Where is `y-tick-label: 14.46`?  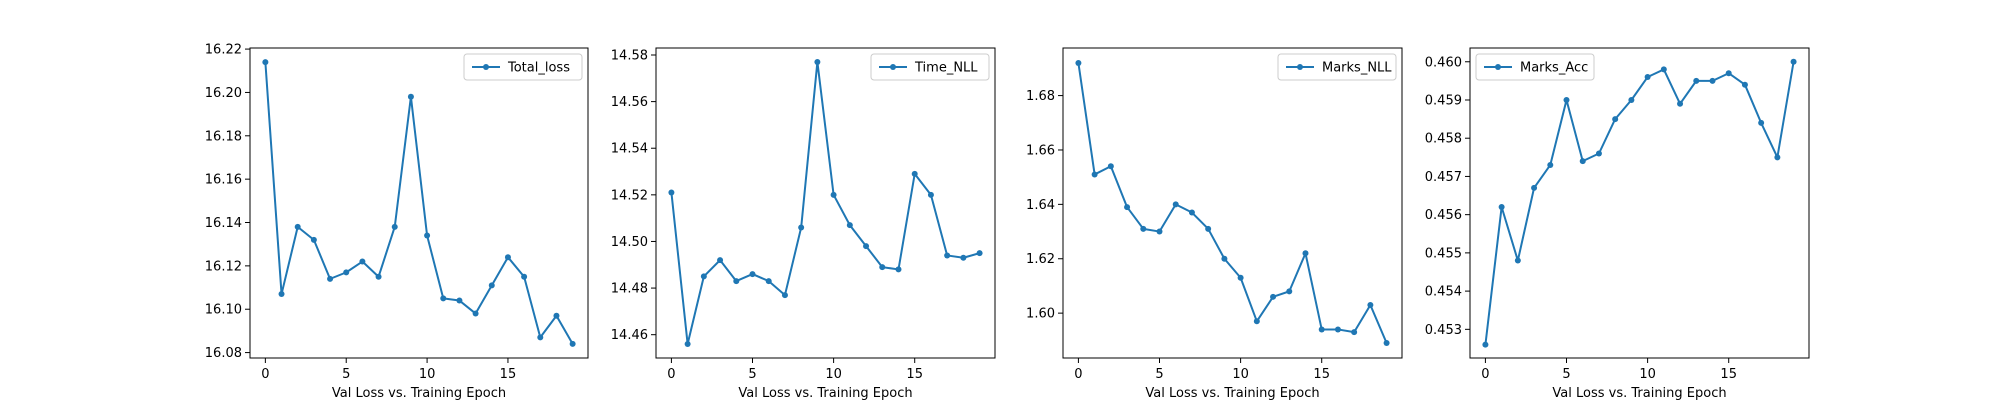 y-tick-label: 14.46 is located at coordinates (629, 335).